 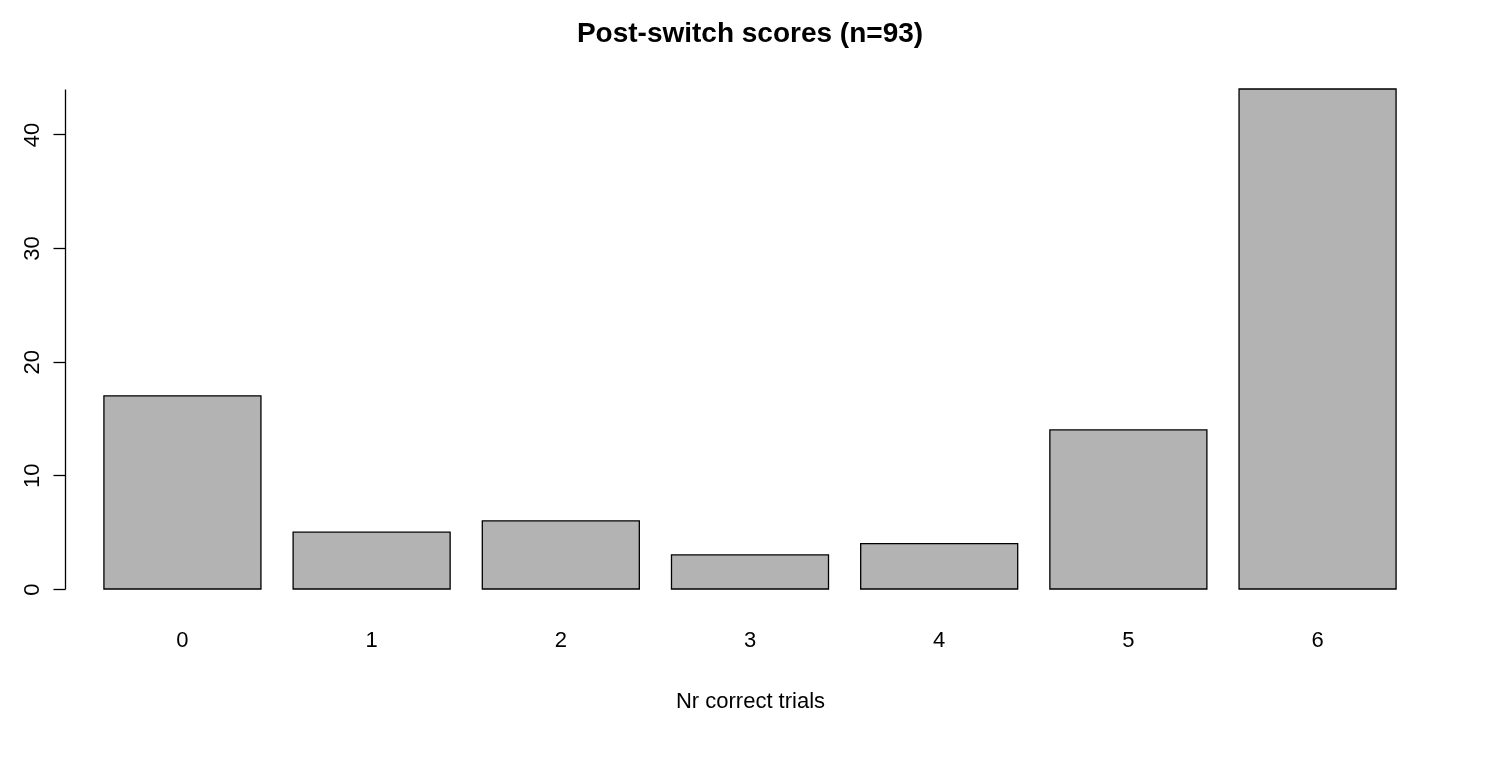 What do you see at coordinates (371, 639) in the screenshot?
I see `x-tick-label: 1` at bounding box center [371, 639].